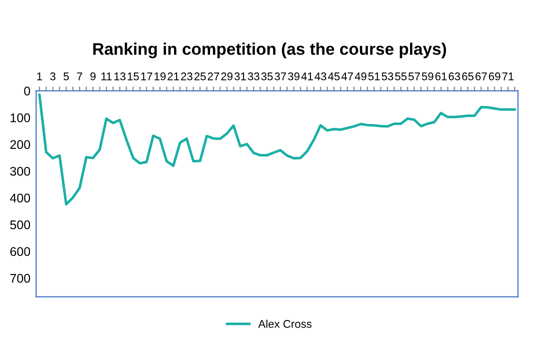 Image resolution: width=539 pixels, height=348 pixels. Describe the element at coordinates (93, 76) in the screenshot. I see `x-tick-label: 9` at that location.